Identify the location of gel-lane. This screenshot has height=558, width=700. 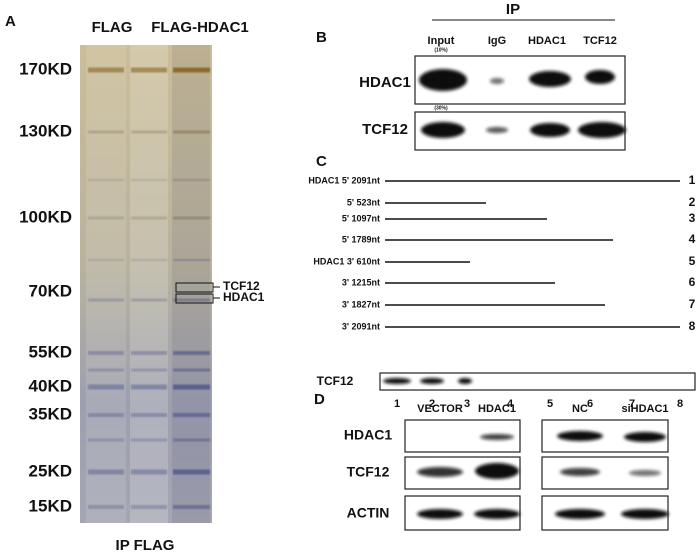
(149, 284).